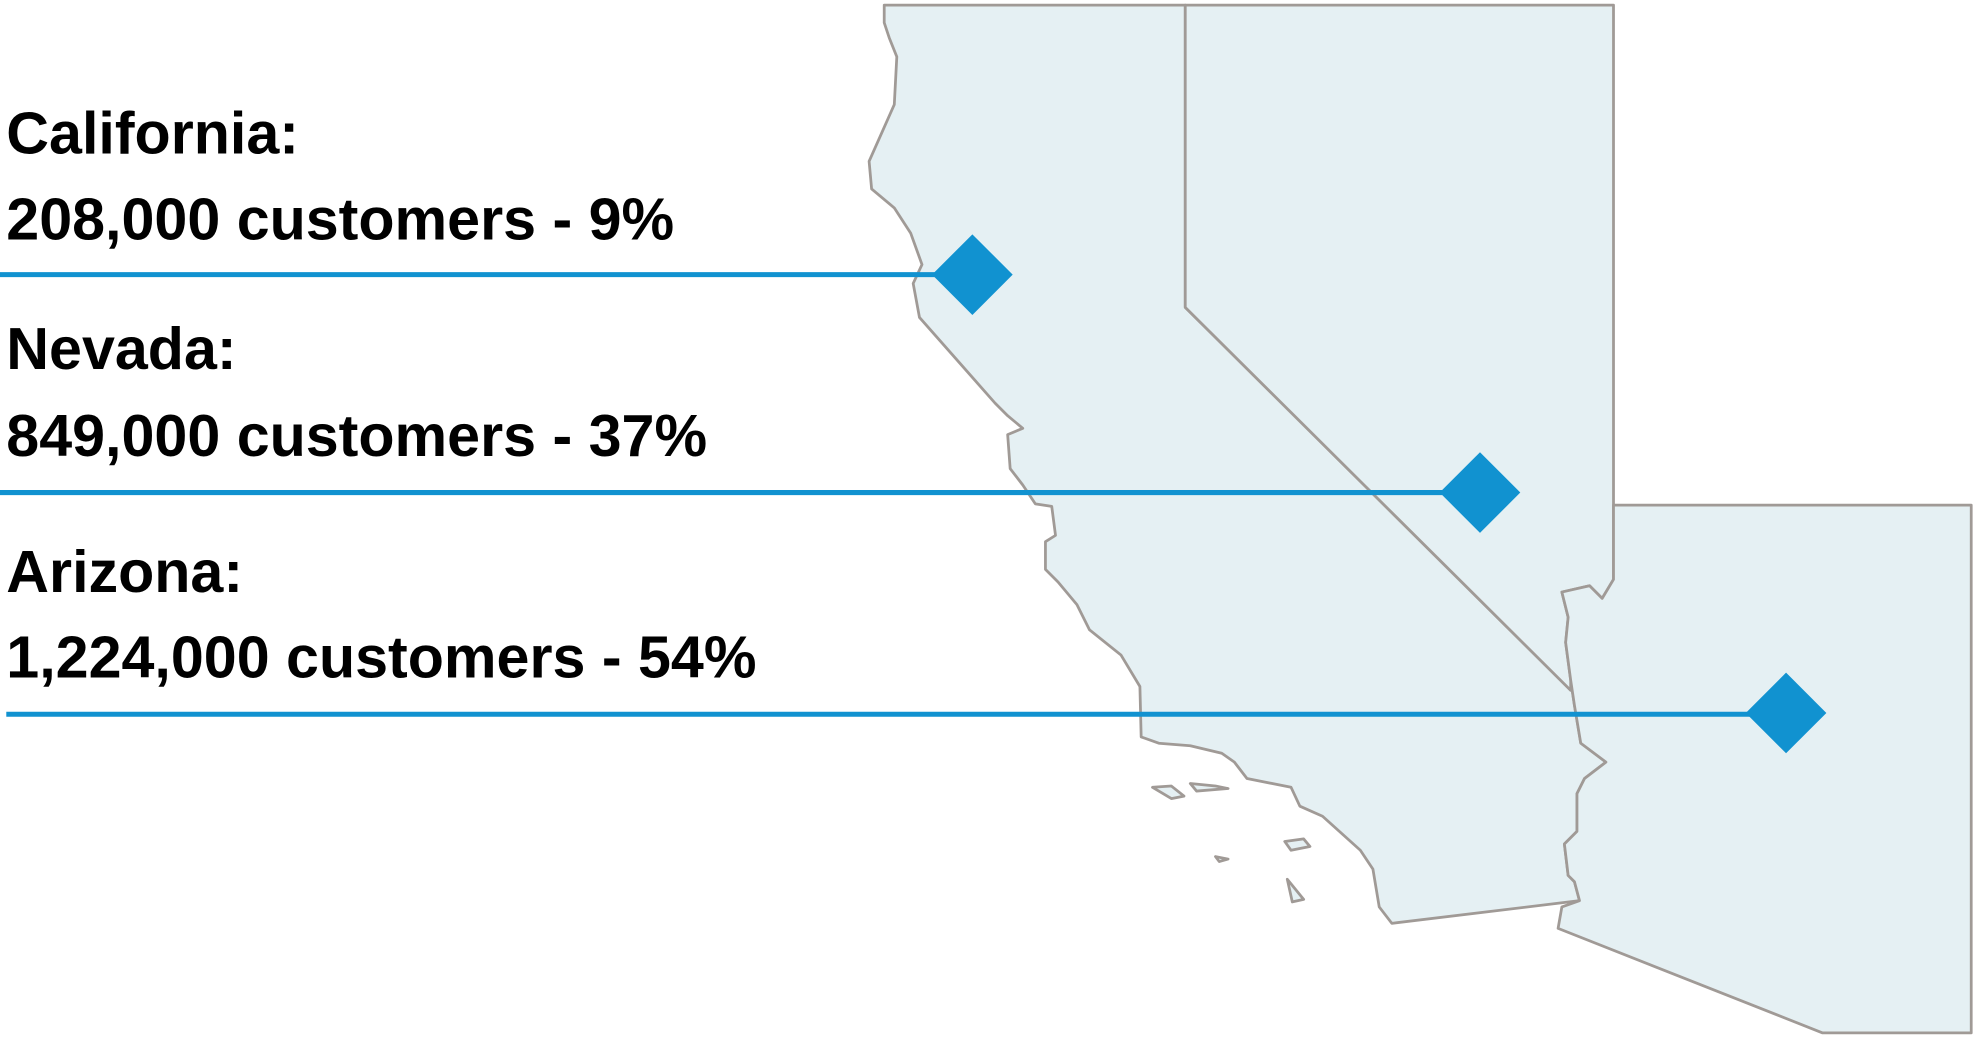 Image resolution: width=1975 pixels, height=1038 pixels. What do you see at coordinates (152, 133) in the screenshot?
I see `california-label: California:` at bounding box center [152, 133].